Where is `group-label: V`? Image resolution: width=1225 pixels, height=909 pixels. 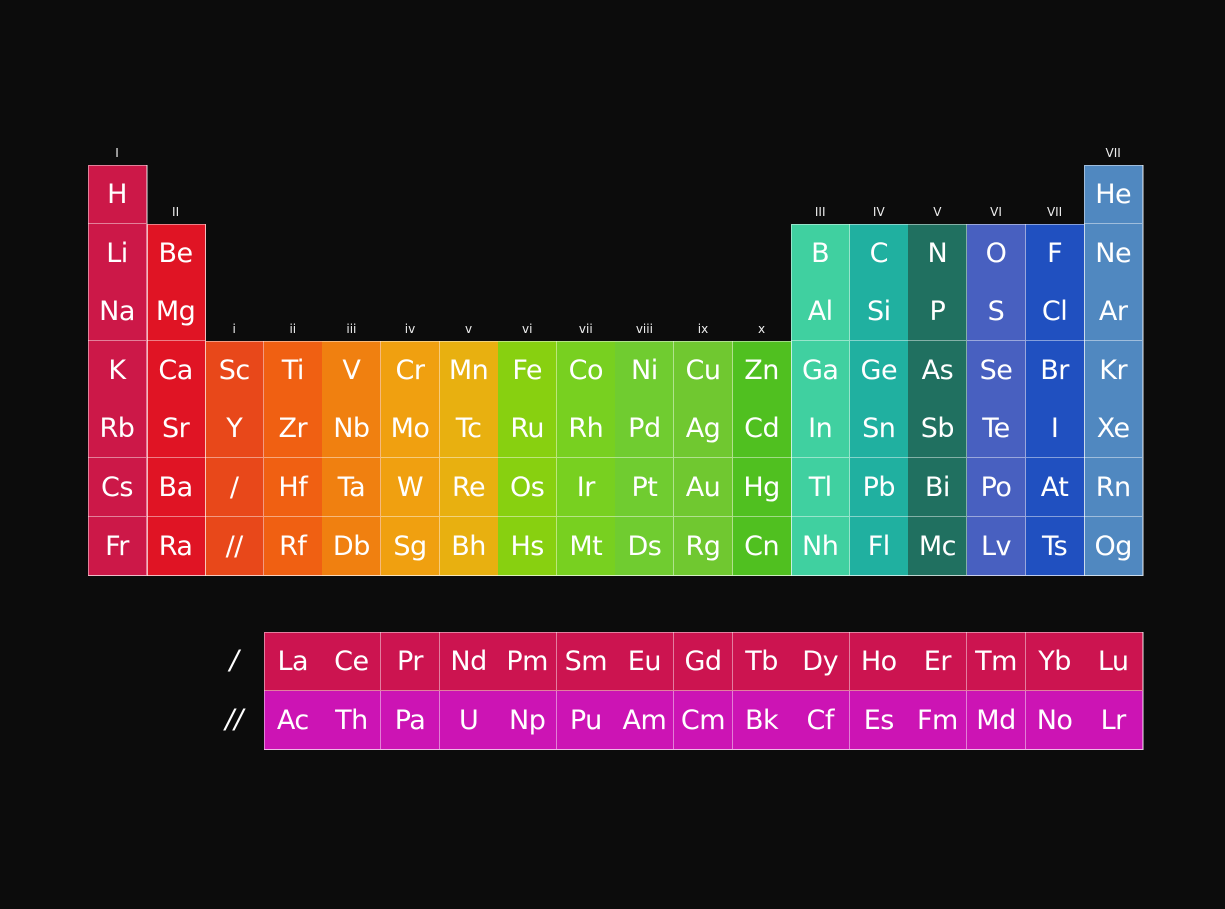 group-label: V is located at coordinates (937, 211).